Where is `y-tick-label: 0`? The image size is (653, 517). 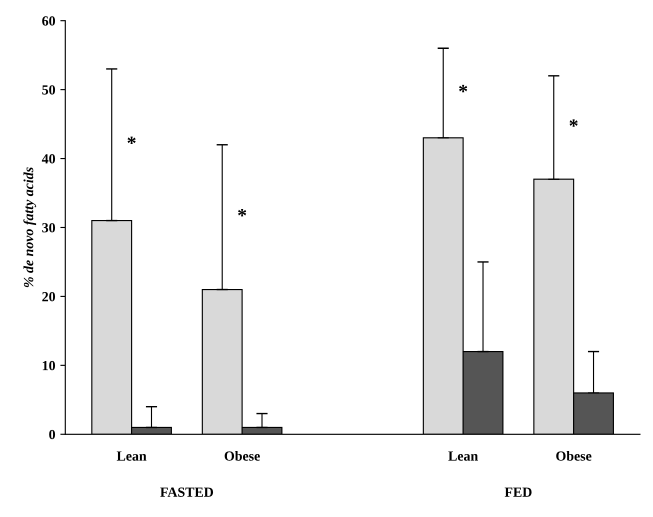
y-tick-label: 0 is located at coordinates (52, 435).